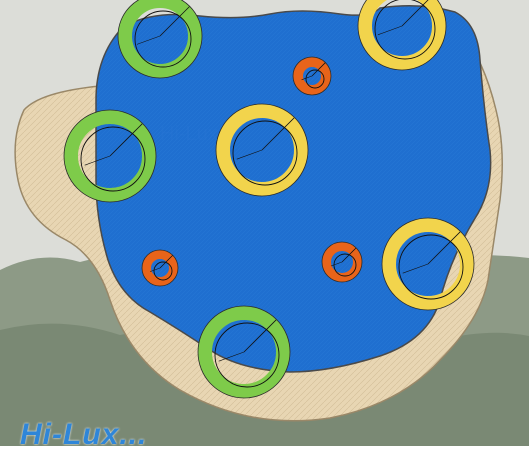 The height and width of the screenshot is (452, 529). What do you see at coordinates (428, 264) in the screenshot?
I see `yellow-ring-right` at bounding box center [428, 264].